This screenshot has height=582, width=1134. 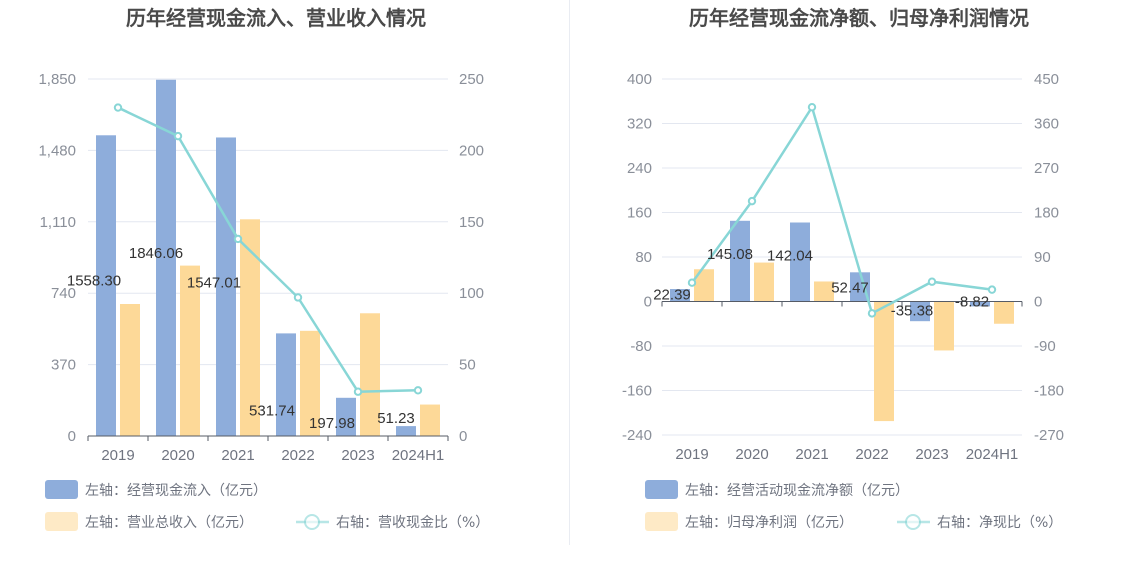 What do you see at coordinates (396, 418) in the screenshot?
I see `bar-data-label: 51.23` at bounding box center [396, 418].